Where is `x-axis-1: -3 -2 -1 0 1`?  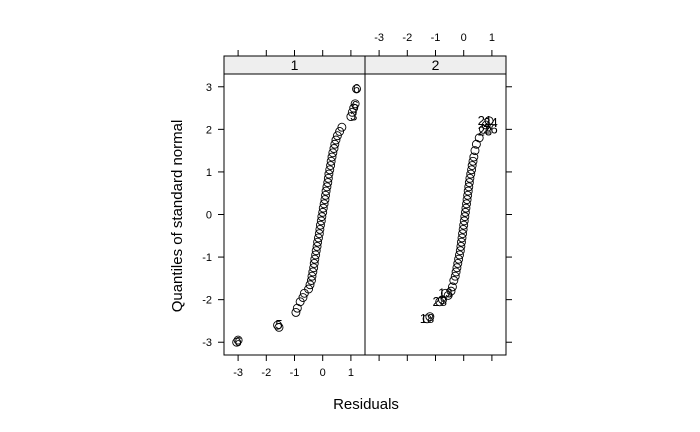
x-axis-1: -3 -2 -1 0 1 is located at coordinates (293, 214).